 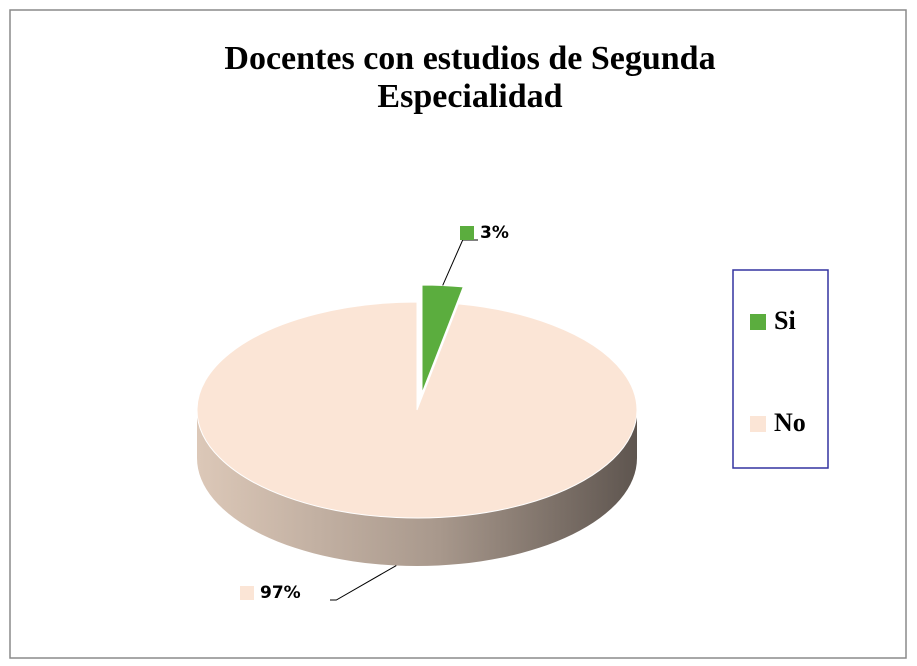 What do you see at coordinates (494, 233) in the screenshot?
I see `value-label: 3%` at bounding box center [494, 233].